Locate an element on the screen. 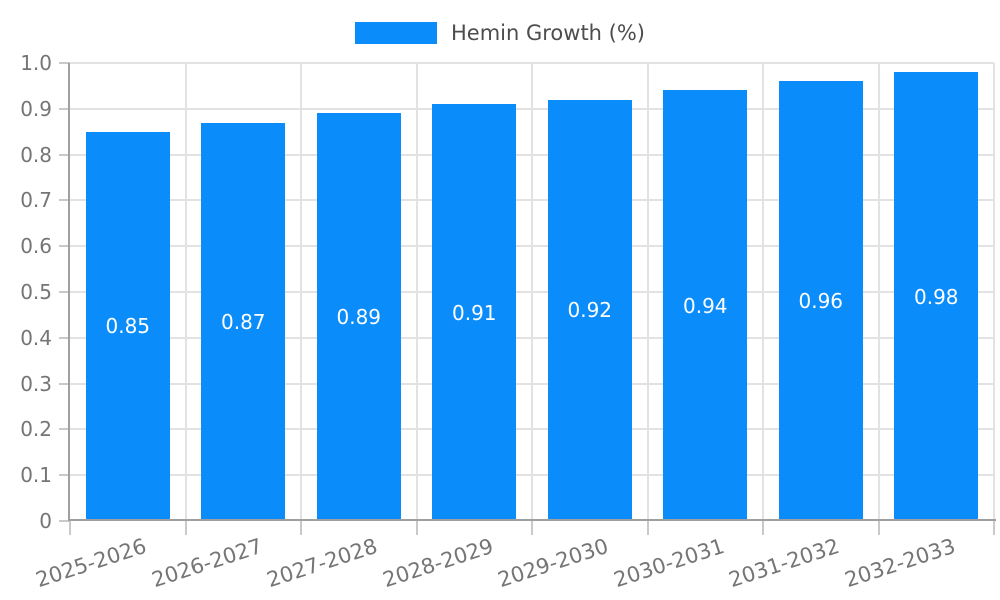 The width and height of the screenshot is (1000, 600). x-axis-category-label: 2026-2027 is located at coordinates (206, 563).